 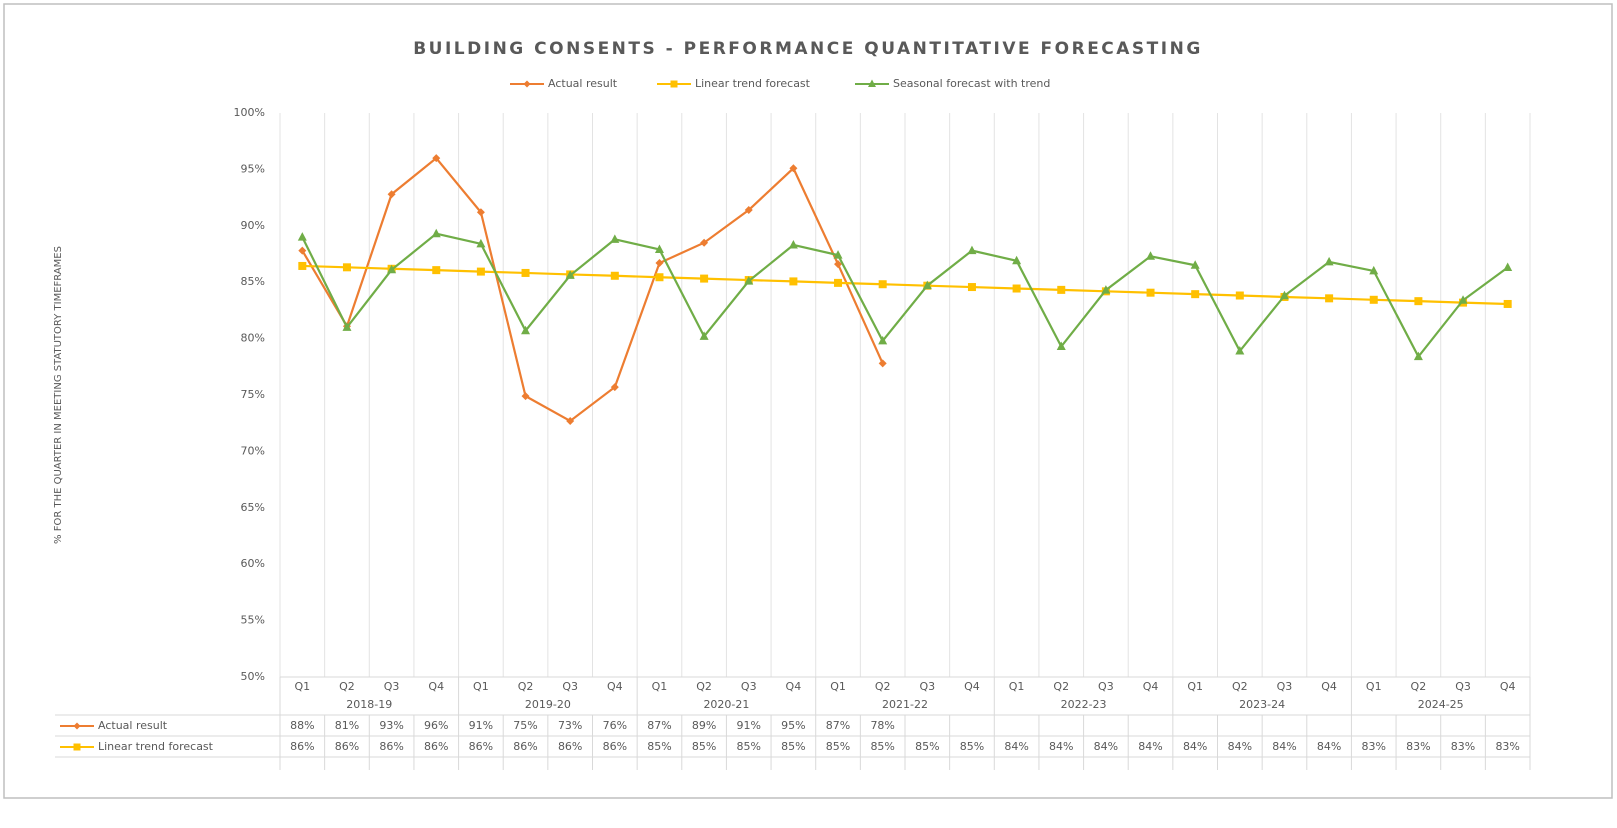 I want to click on y-tick-label: 65%, so click(x=253, y=507).